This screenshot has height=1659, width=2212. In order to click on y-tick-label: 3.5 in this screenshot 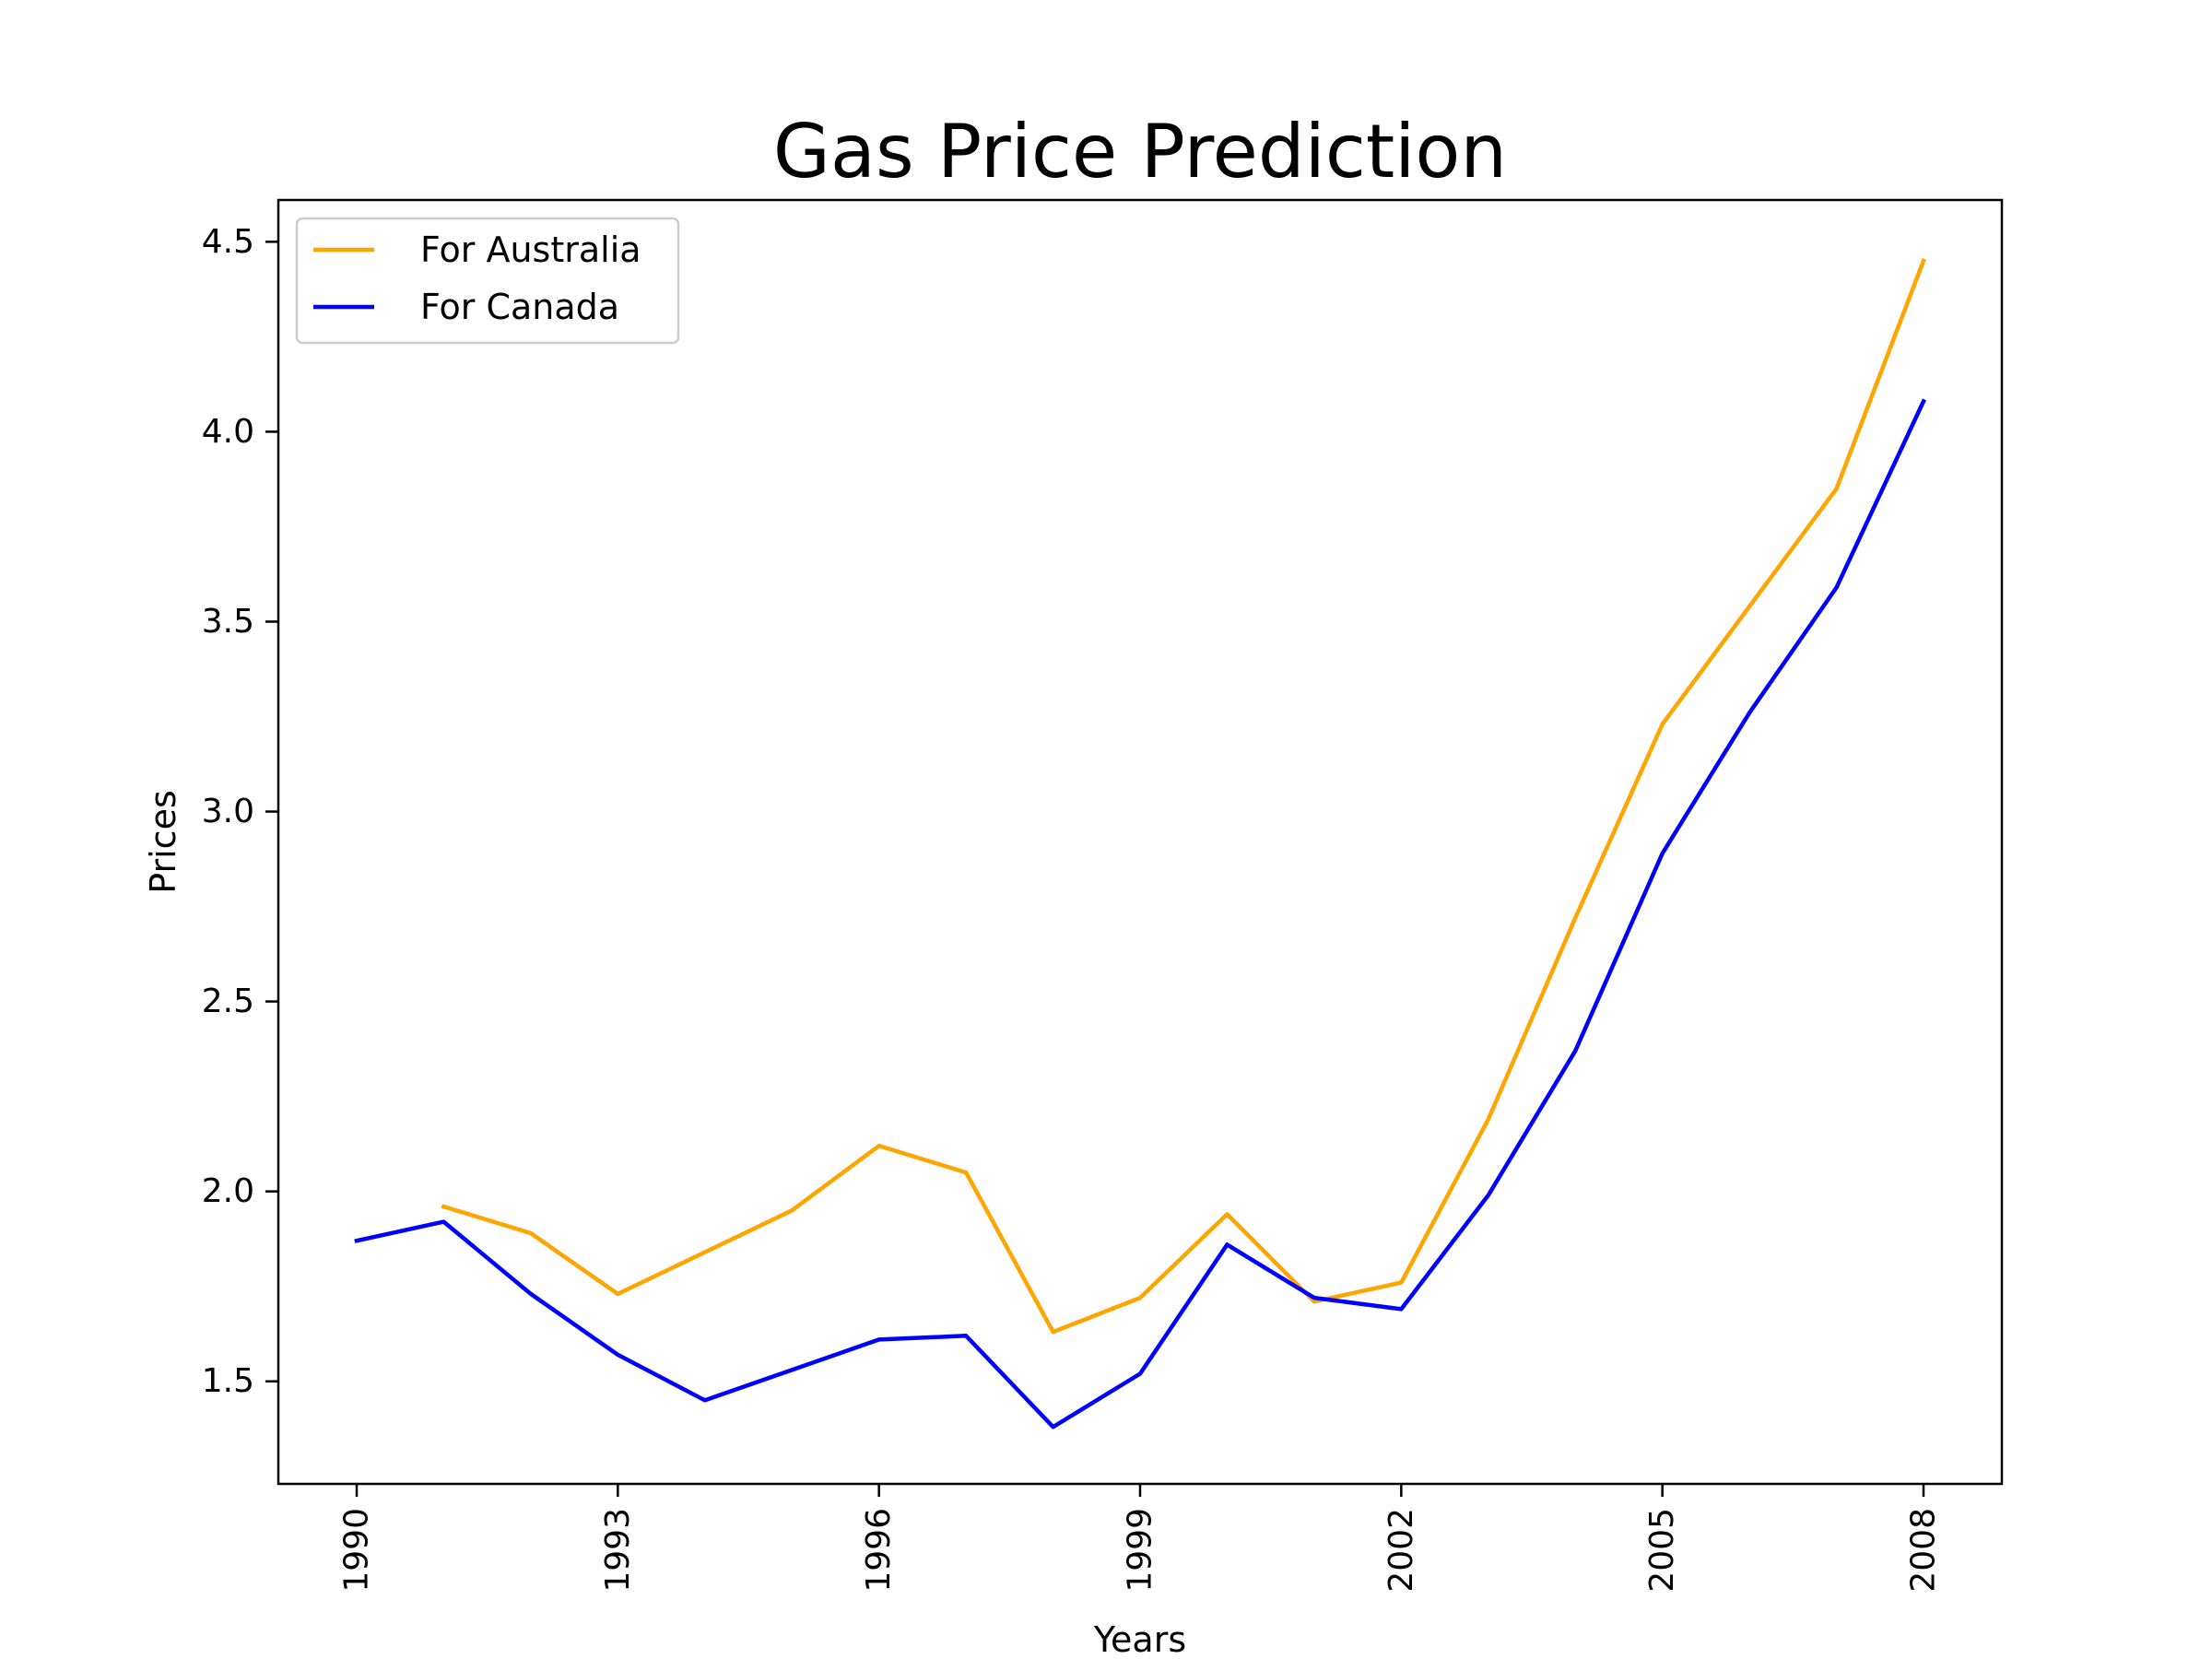, I will do `click(228, 622)`.